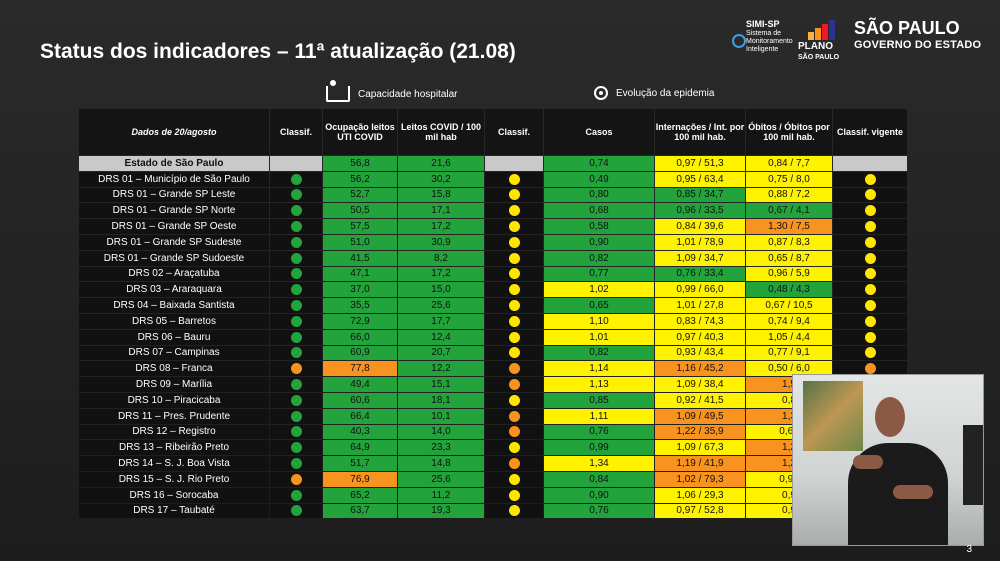 The image size is (1000, 561). I want to click on obitos: 0,67 / 10,5, so click(789, 305).